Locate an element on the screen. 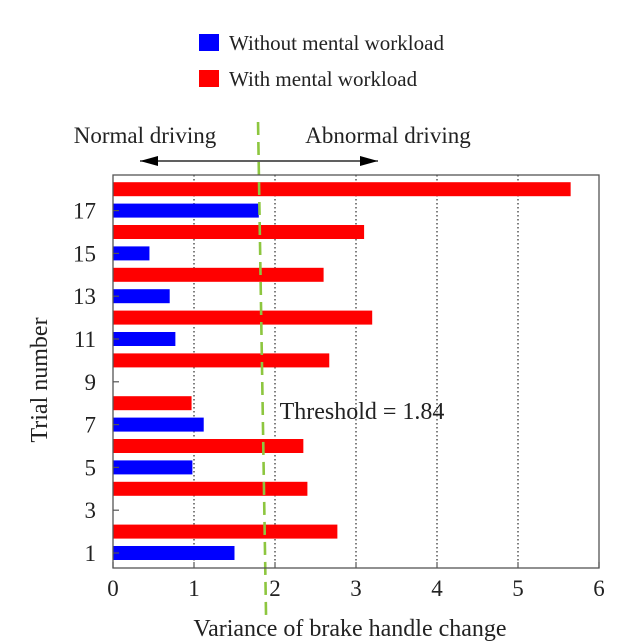 This screenshot has width=621, height=641. y-tick-label-0: 1 is located at coordinates (91, 553).